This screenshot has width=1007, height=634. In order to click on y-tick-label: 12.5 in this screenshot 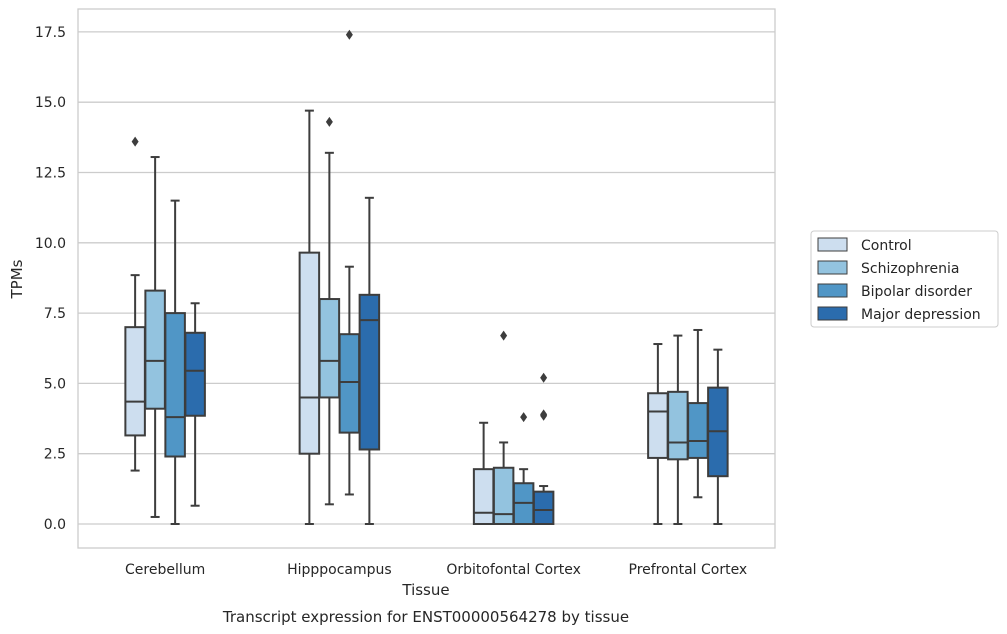, I will do `click(50, 174)`.